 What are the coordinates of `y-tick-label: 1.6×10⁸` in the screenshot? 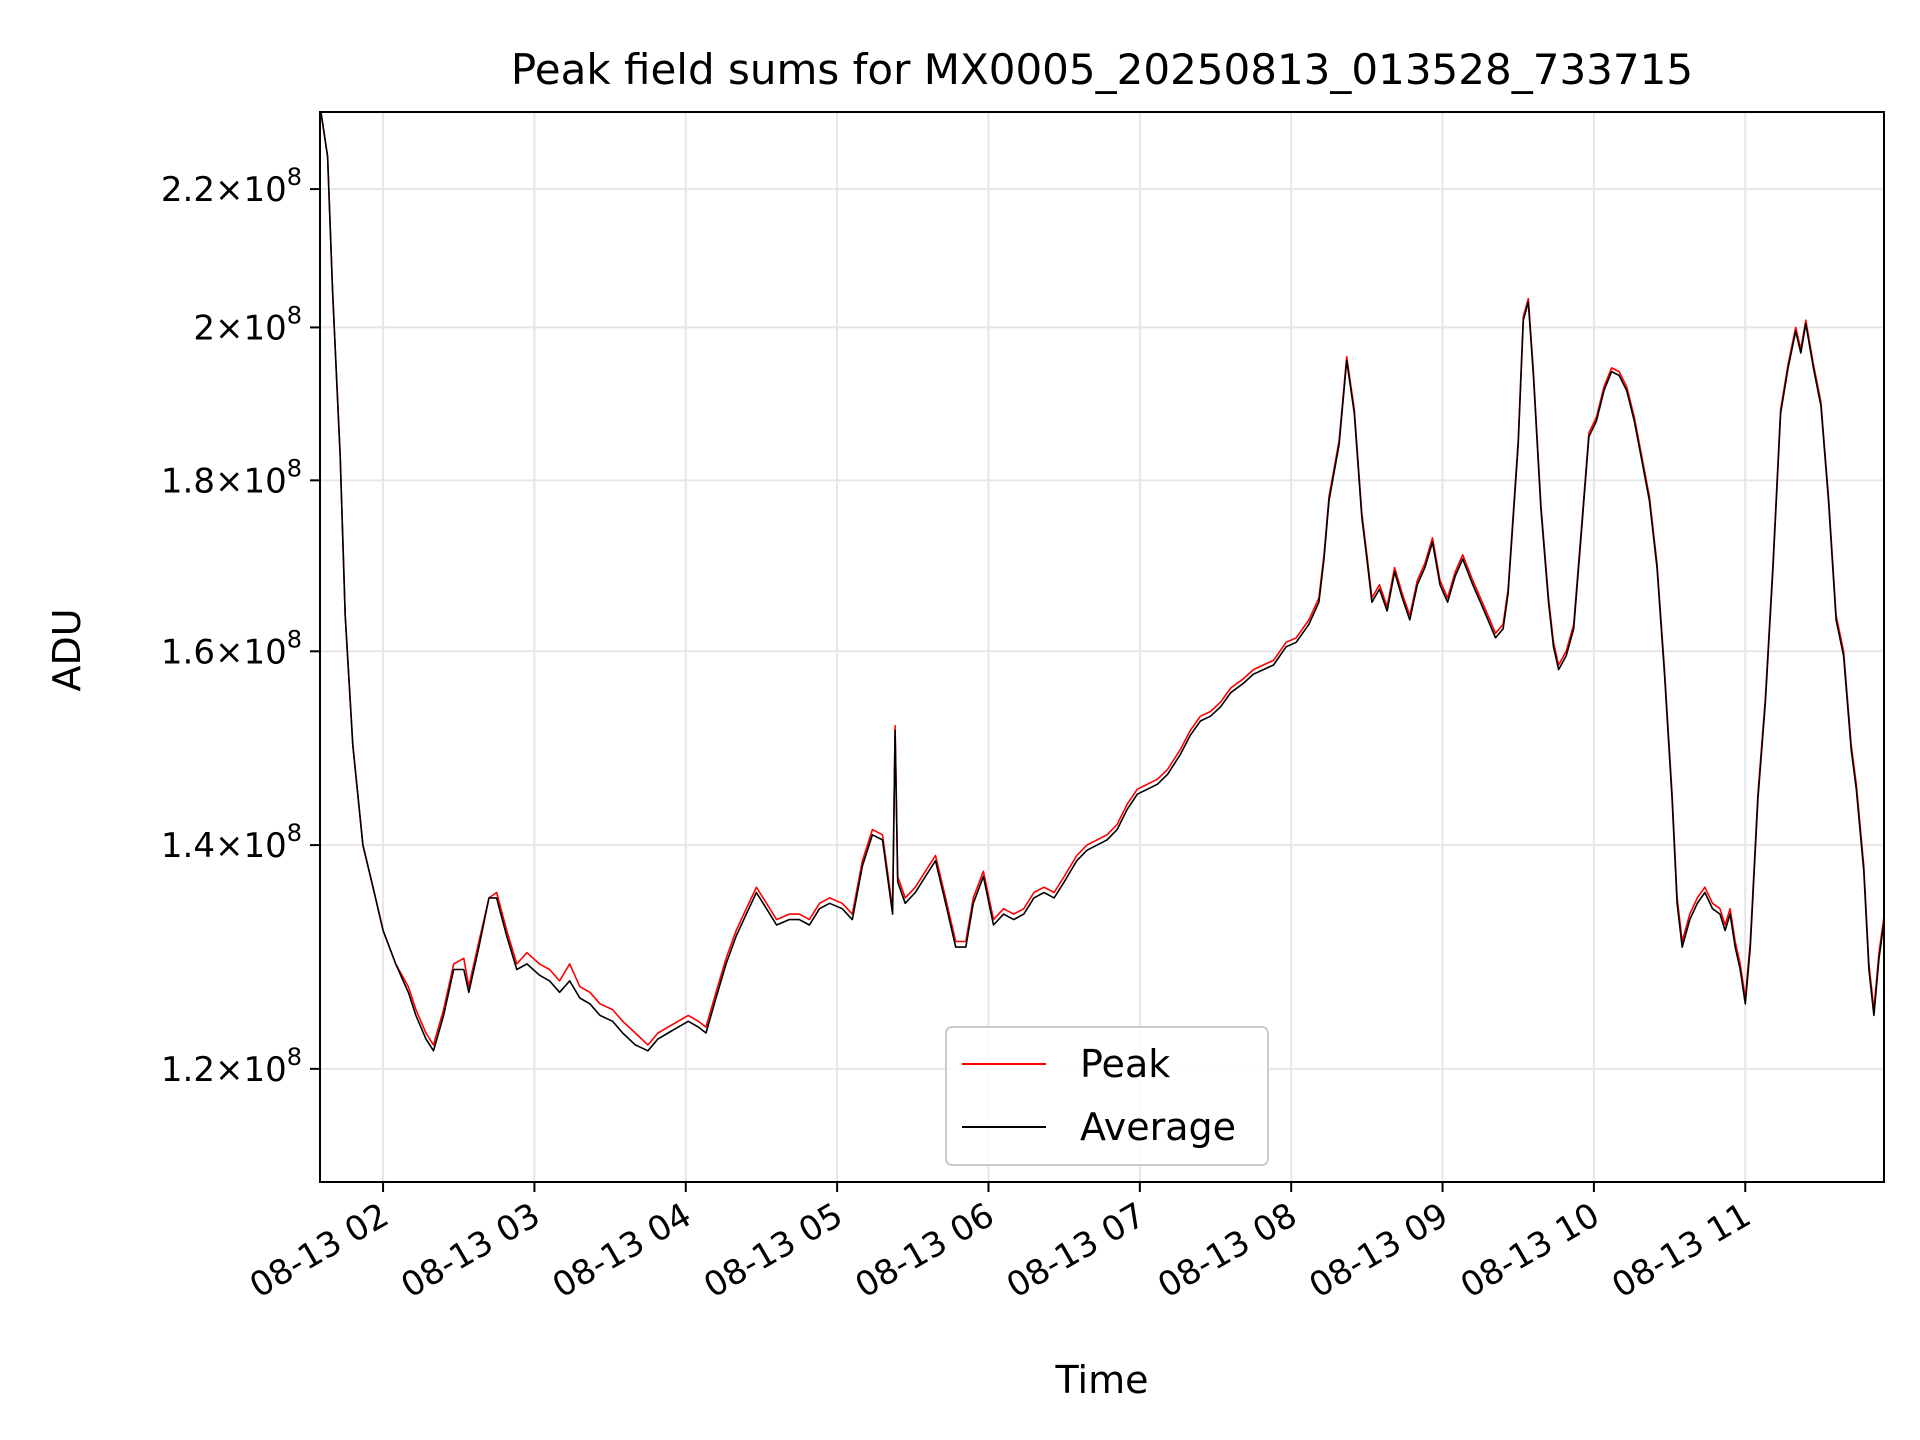 It's located at (231, 648).